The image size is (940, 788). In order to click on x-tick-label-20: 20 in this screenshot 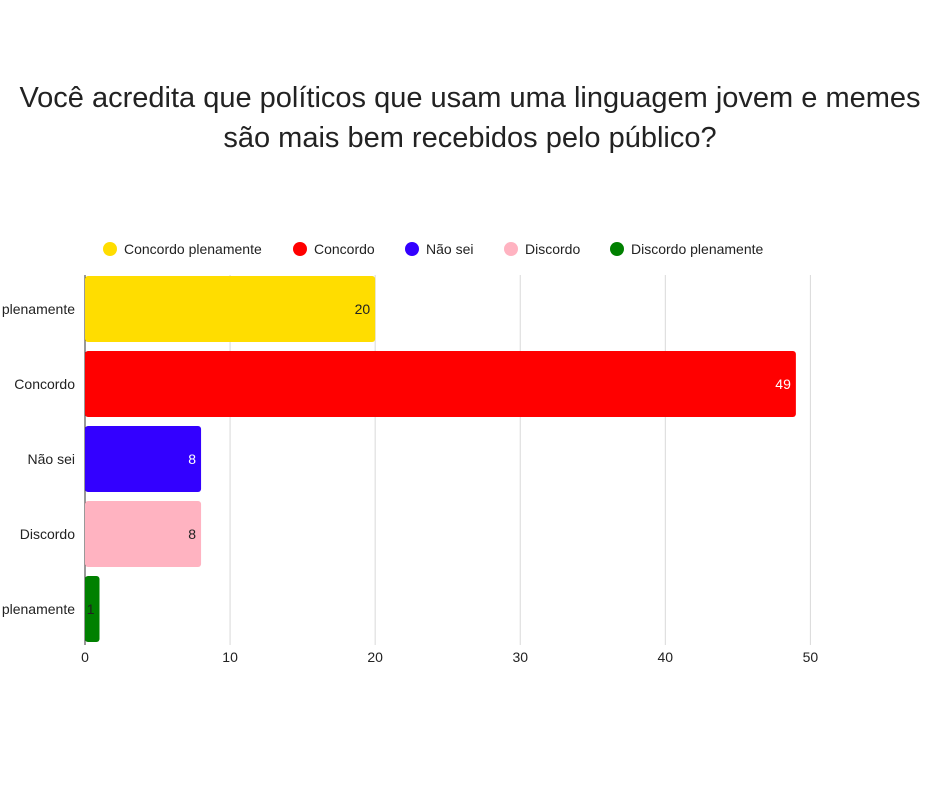, I will do `click(375, 657)`.